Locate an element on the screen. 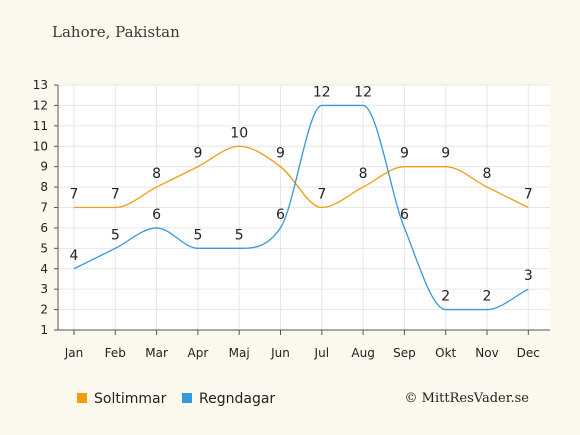 Image resolution: width=580 pixels, height=435 pixels. y-tick-label: 12 is located at coordinates (40, 105).